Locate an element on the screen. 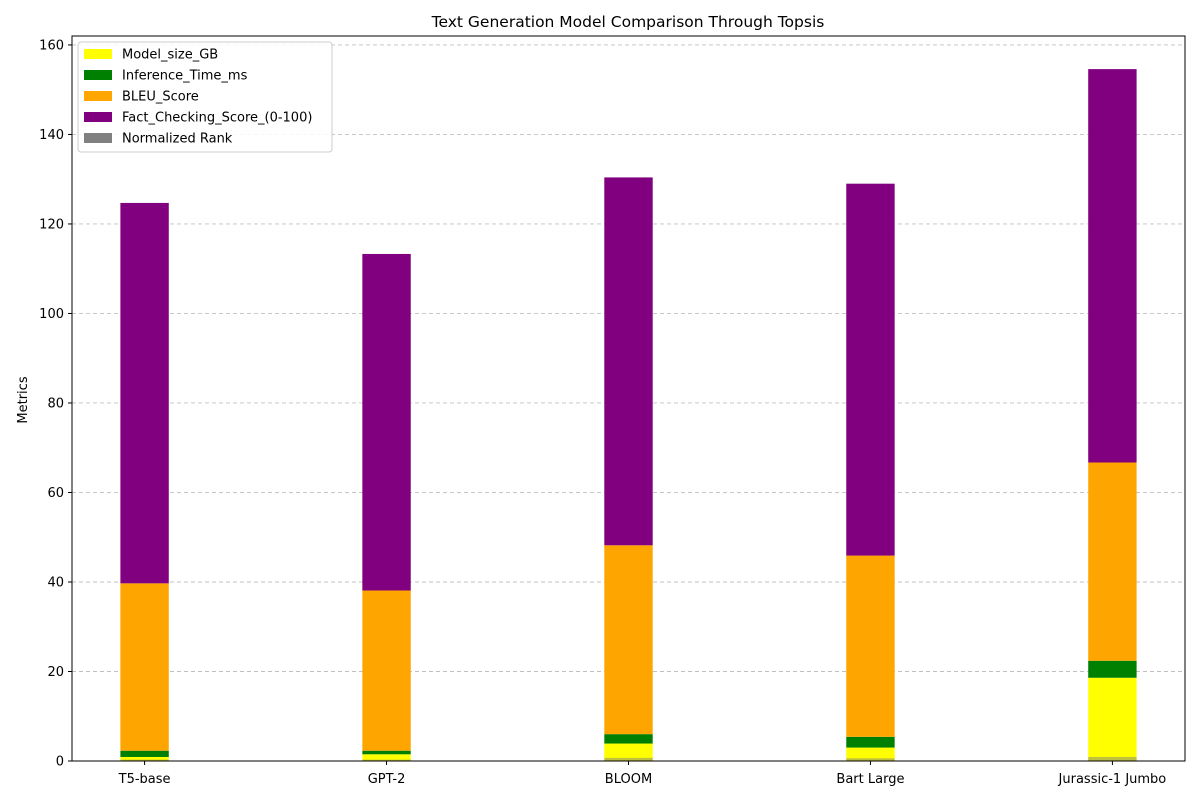 The image size is (1200, 800). y-tick-label: 140 is located at coordinates (51, 135).